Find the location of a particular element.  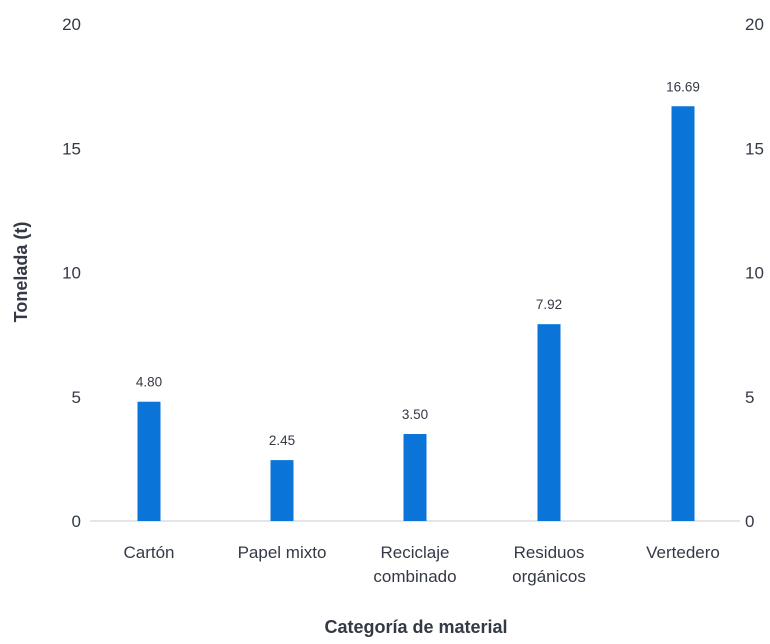

y2-tick-label: 10 is located at coordinates (754, 273).